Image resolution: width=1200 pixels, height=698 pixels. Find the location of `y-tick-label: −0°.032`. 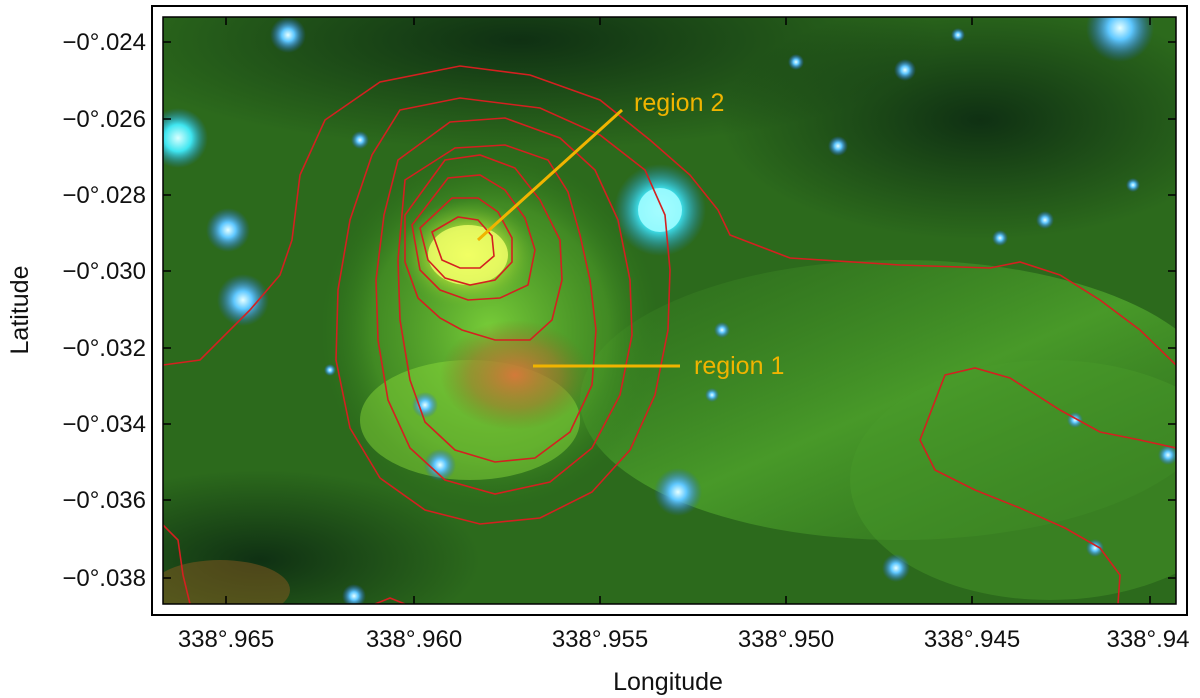

y-tick-label: −0°.032 is located at coordinates (104, 348).